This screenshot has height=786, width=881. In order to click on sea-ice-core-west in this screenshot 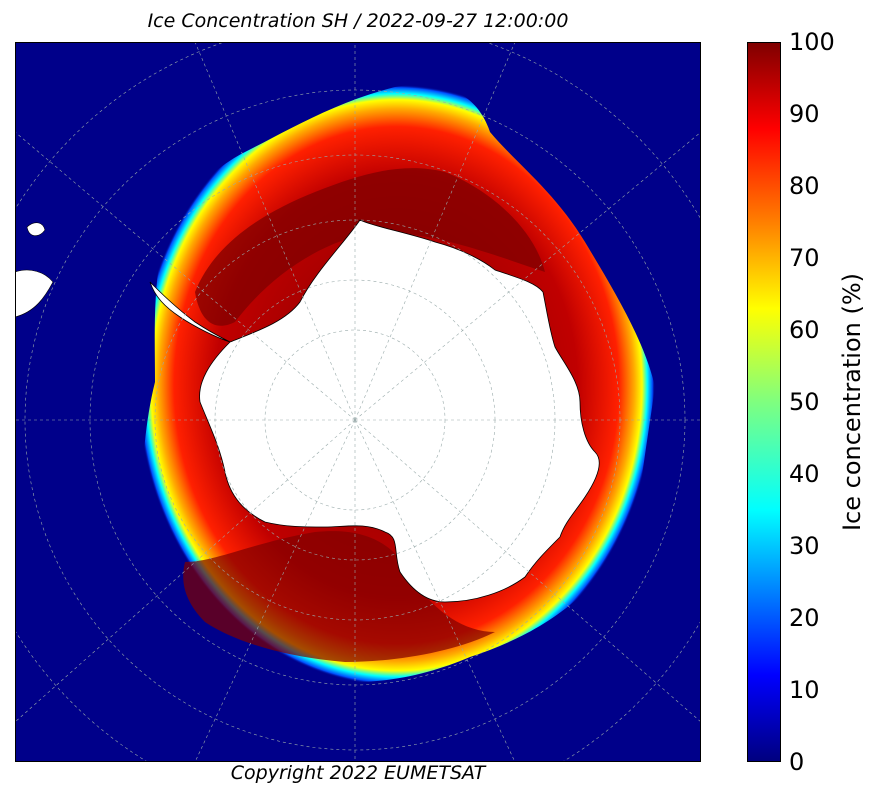, I will do `click(370, 247)`.